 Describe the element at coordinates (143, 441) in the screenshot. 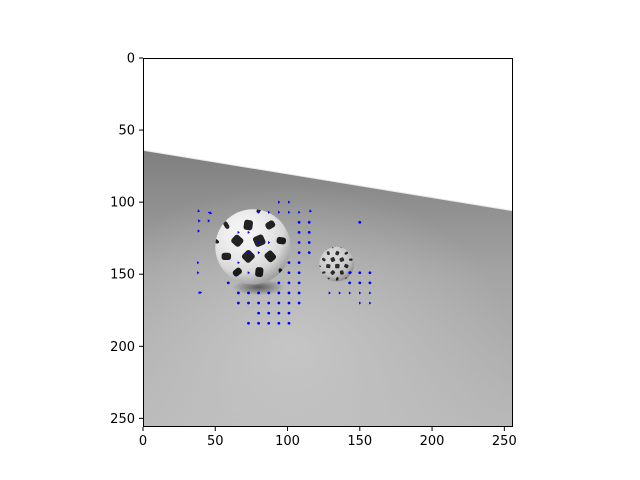

I see `x-tick-label: 0` at that location.